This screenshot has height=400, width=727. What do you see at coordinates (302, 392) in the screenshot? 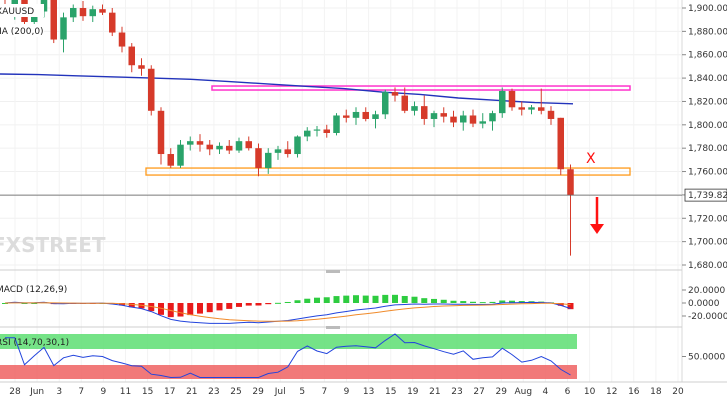
I see `date-tick-label: 5` at bounding box center [302, 392].